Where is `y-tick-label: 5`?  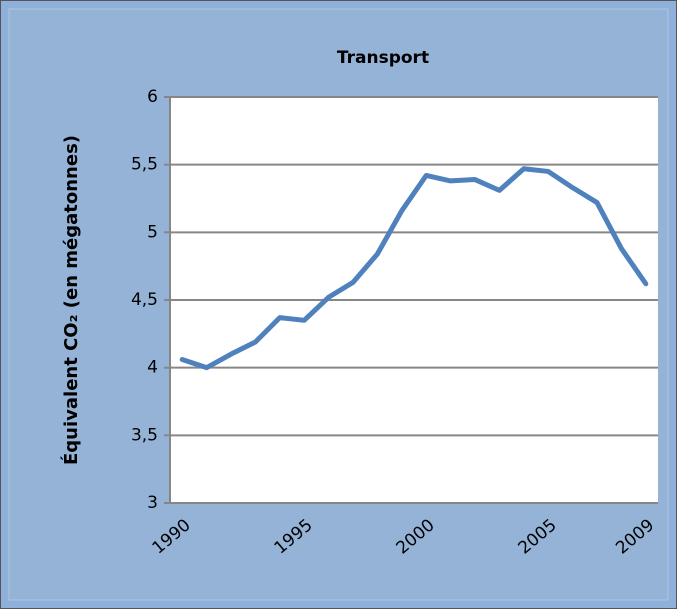
y-tick-label: 5 is located at coordinates (152, 232).